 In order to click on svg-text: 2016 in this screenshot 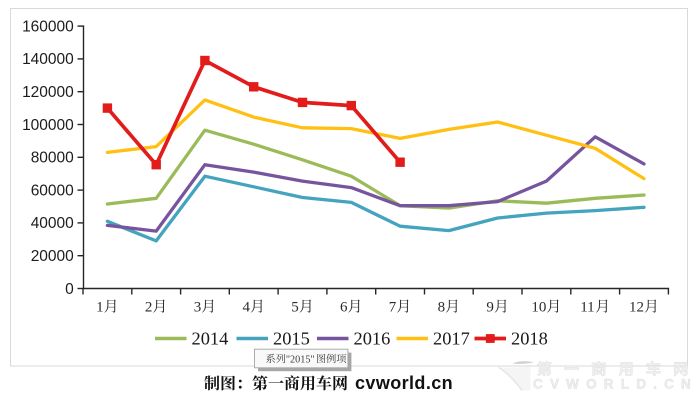, I will do `click(372, 339)`.